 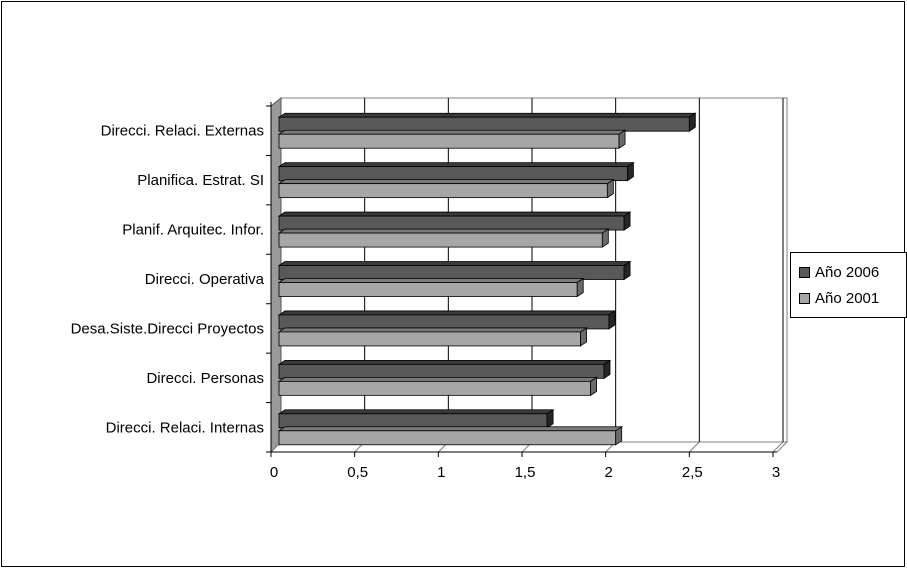 I want to click on x-tick-label: 0, so click(x=274, y=472).